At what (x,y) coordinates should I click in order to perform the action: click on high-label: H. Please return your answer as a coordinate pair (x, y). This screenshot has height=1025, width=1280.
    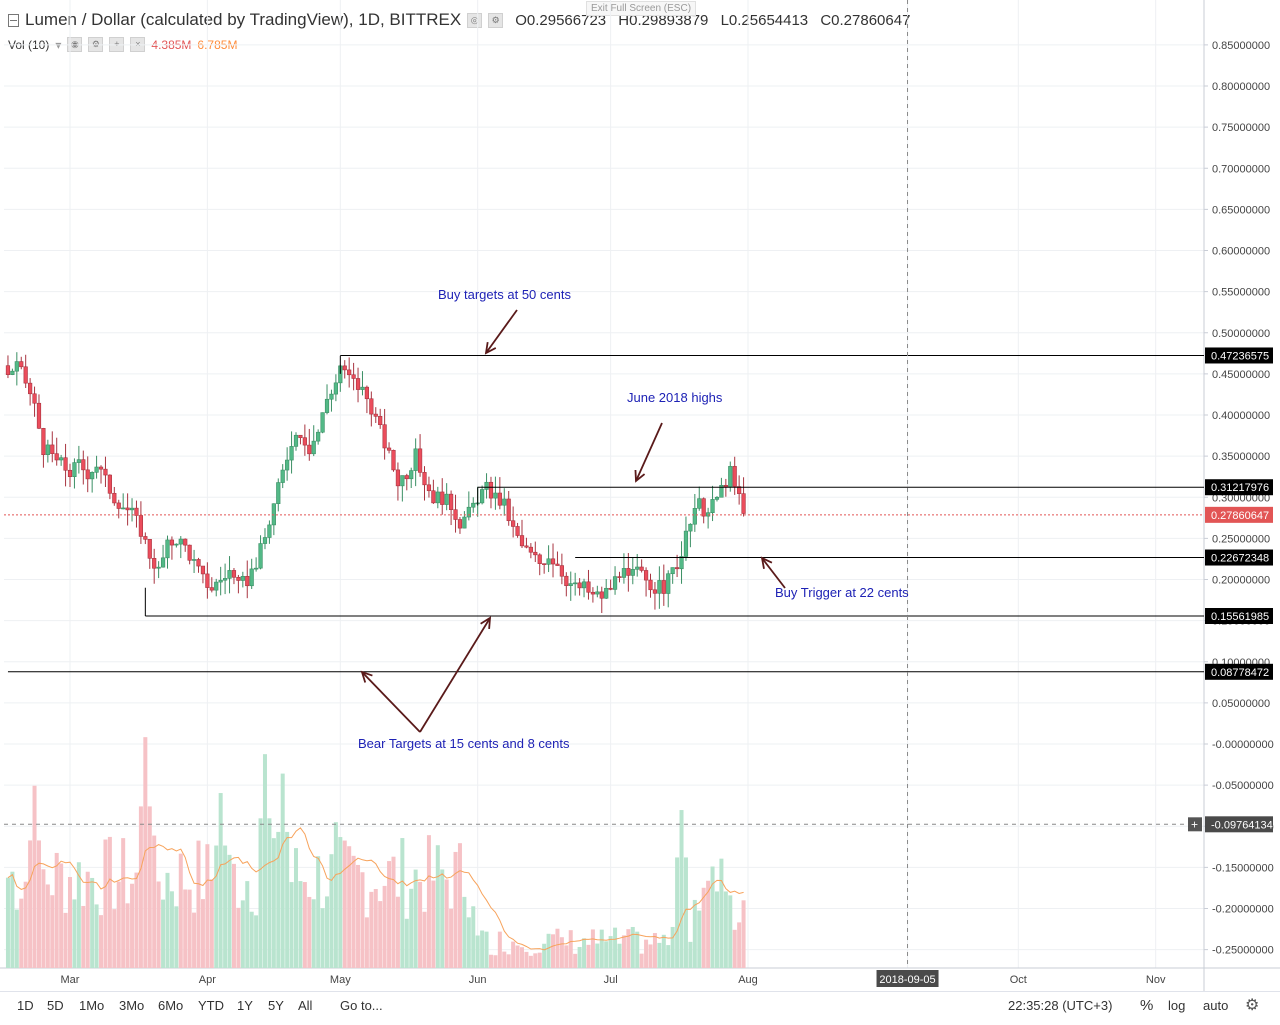
    Looking at the image, I should click on (624, 20).